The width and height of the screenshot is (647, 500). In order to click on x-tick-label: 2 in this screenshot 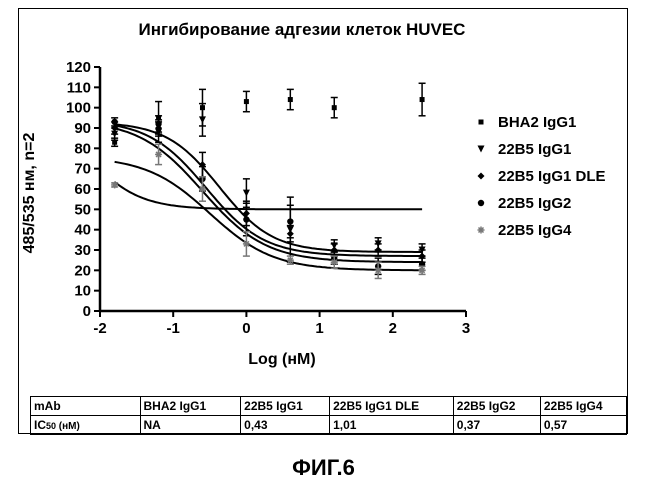, I will do `click(393, 328)`.